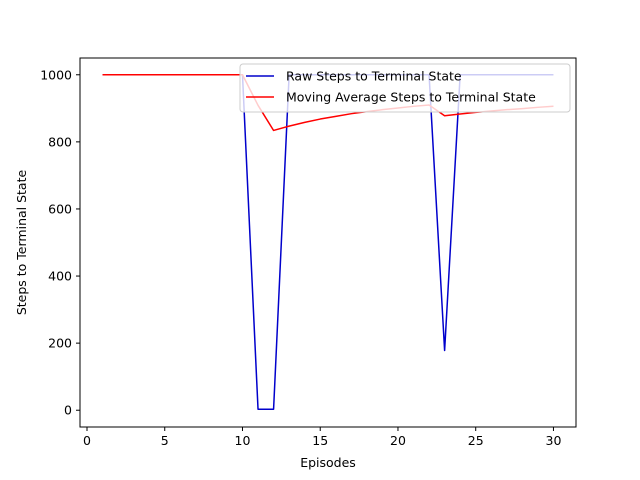 This screenshot has width=640, height=480. Describe the element at coordinates (68, 410) in the screenshot. I see `y-tick-label: 0` at that location.